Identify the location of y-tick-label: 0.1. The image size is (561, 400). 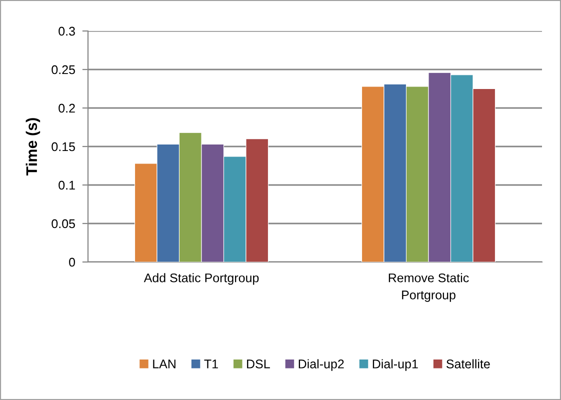
(66, 185).